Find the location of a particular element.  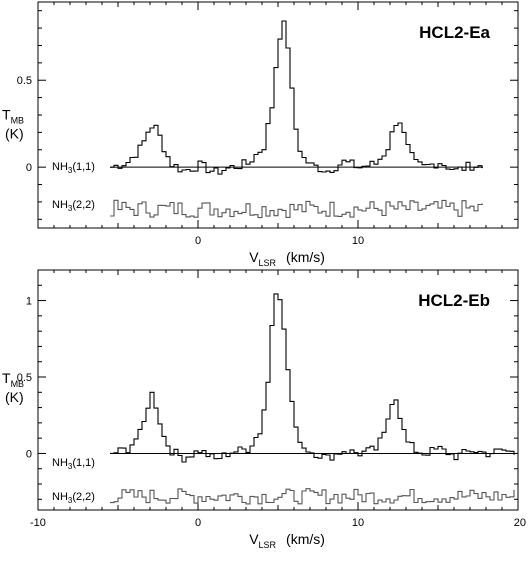

y-tick-label: 1 is located at coordinates (29, 302).